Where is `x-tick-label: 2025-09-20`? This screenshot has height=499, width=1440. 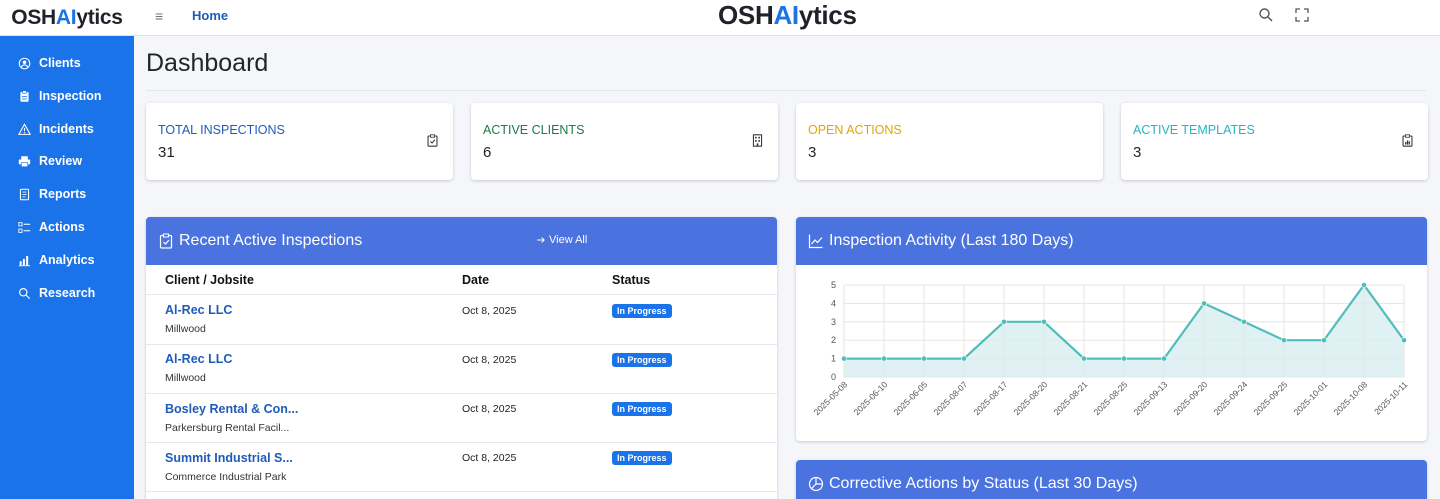
x-tick-label: 2025-09-20 is located at coordinates (1191, 398).